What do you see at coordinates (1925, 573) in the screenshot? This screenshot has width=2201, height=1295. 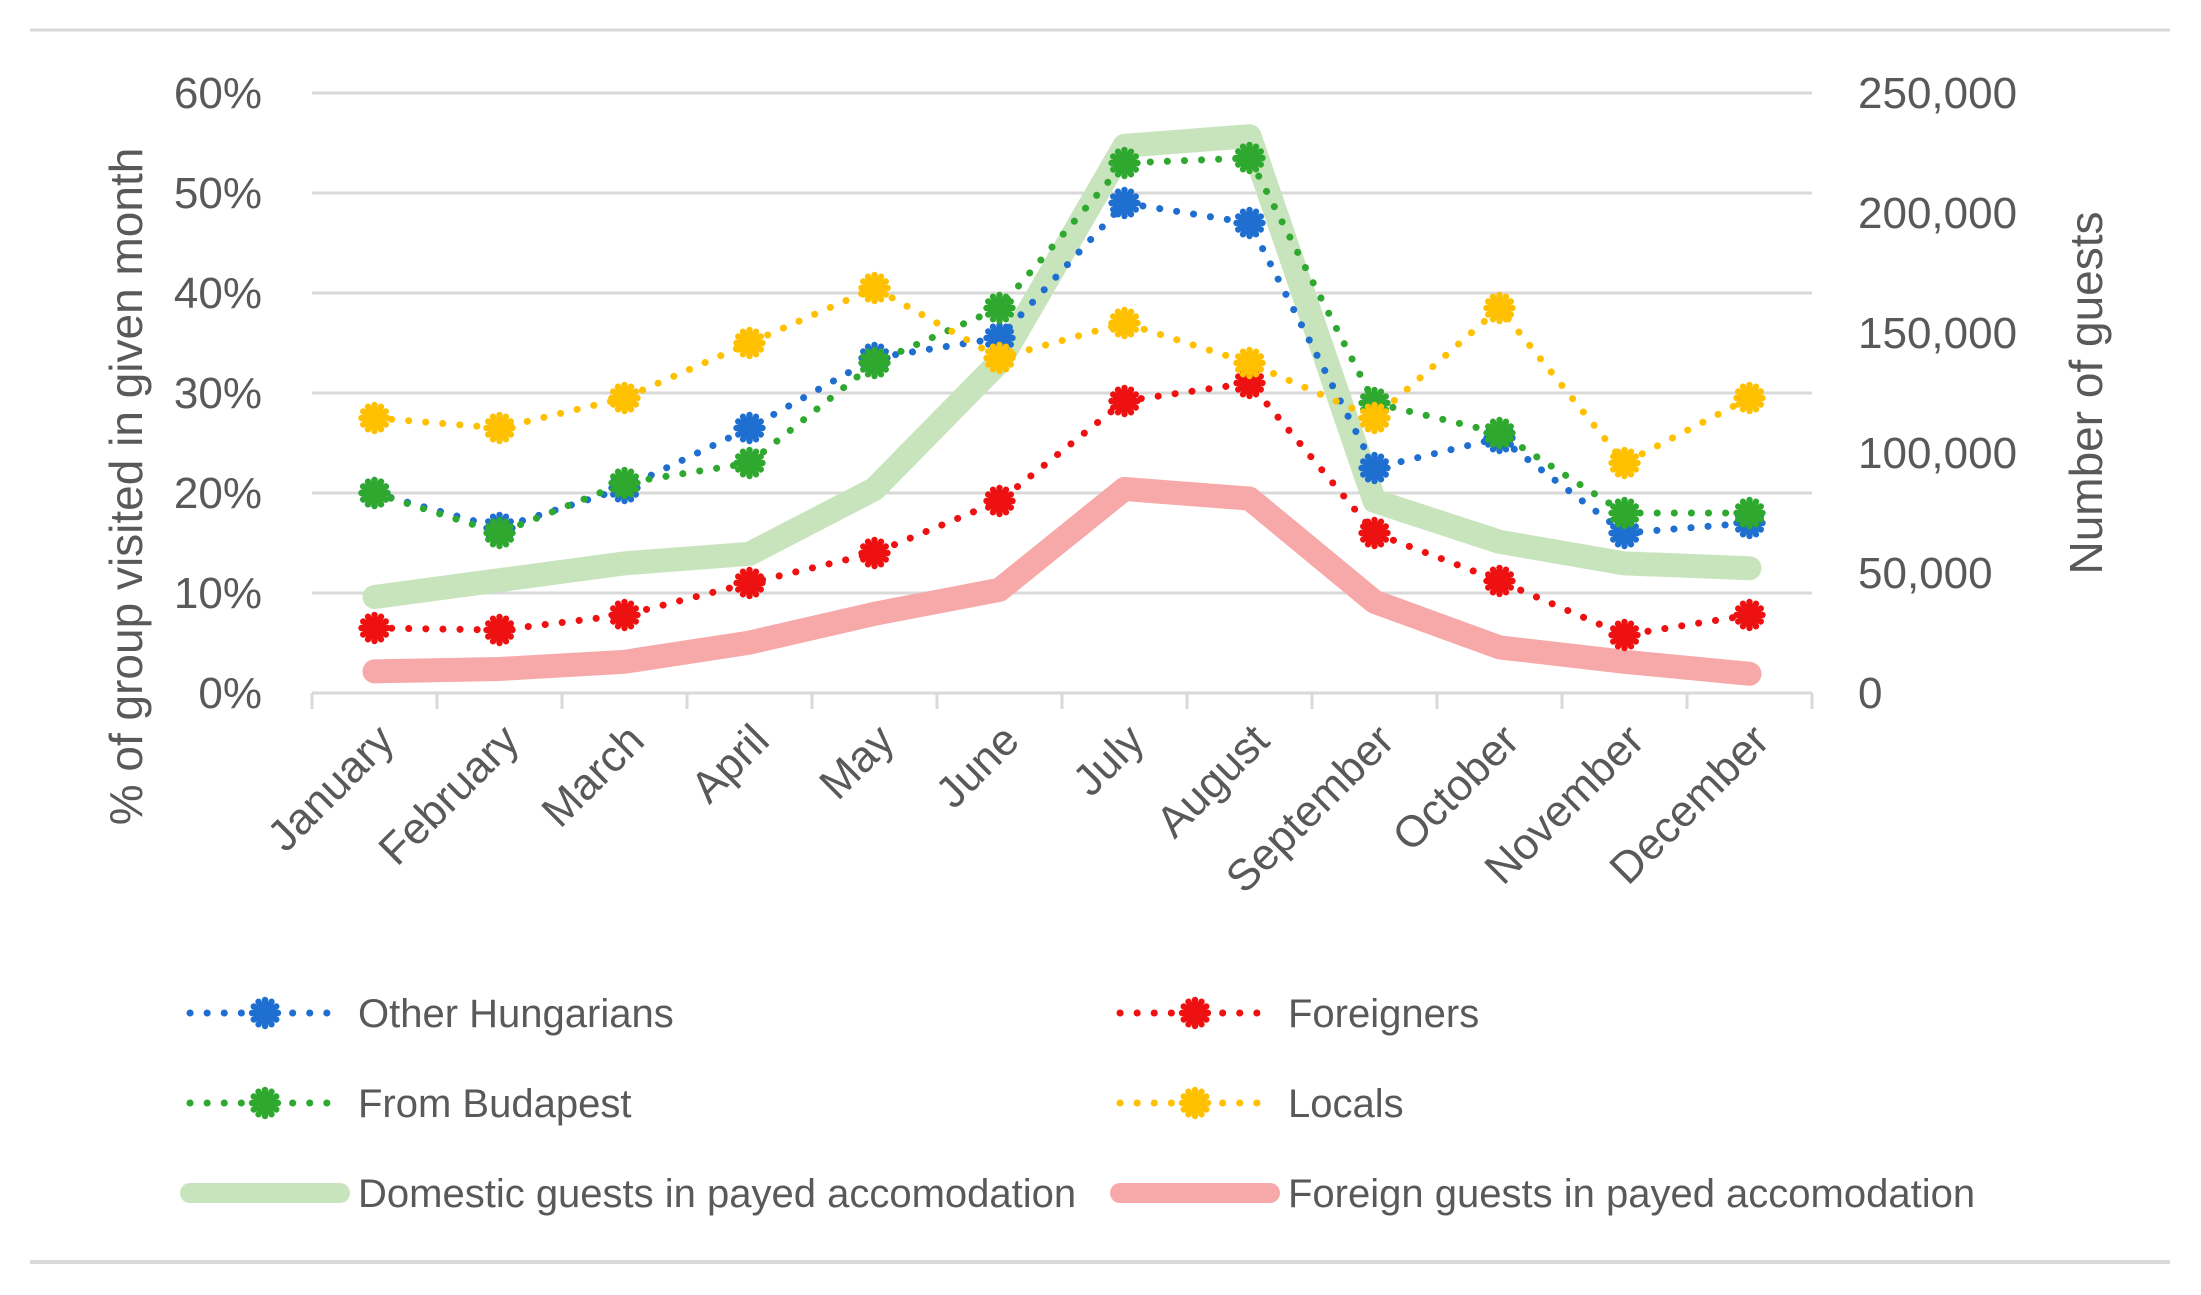 I see `y2-tick-label: 50,000` at bounding box center [1925, 573].